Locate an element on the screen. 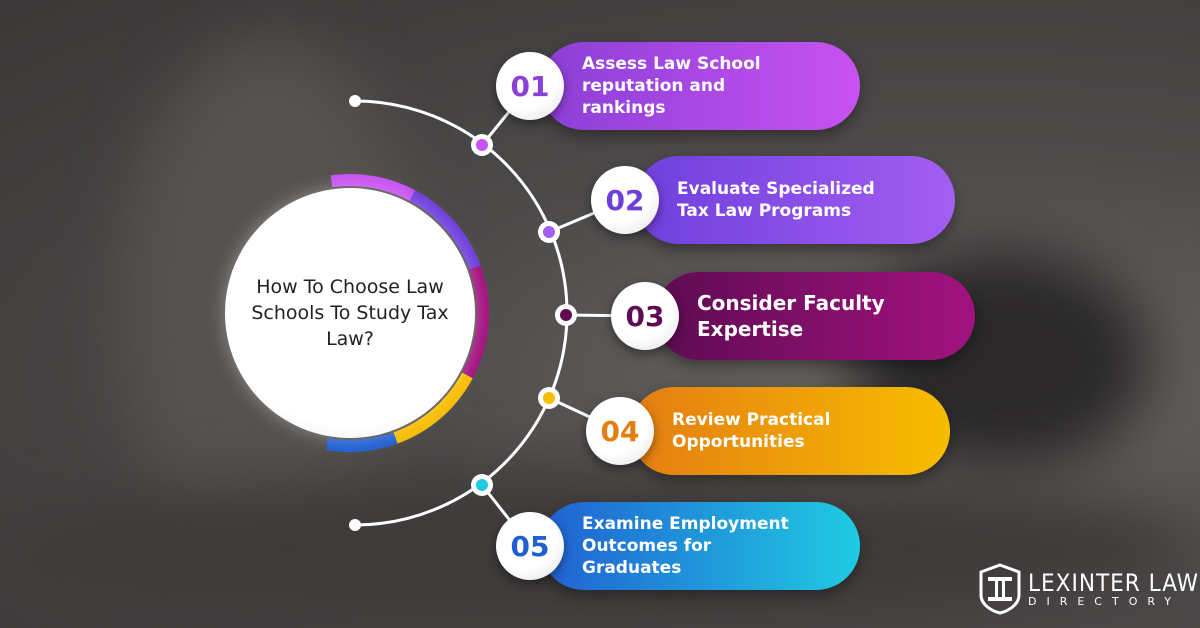  step-number: 02 is located at coordinates (625, 200).